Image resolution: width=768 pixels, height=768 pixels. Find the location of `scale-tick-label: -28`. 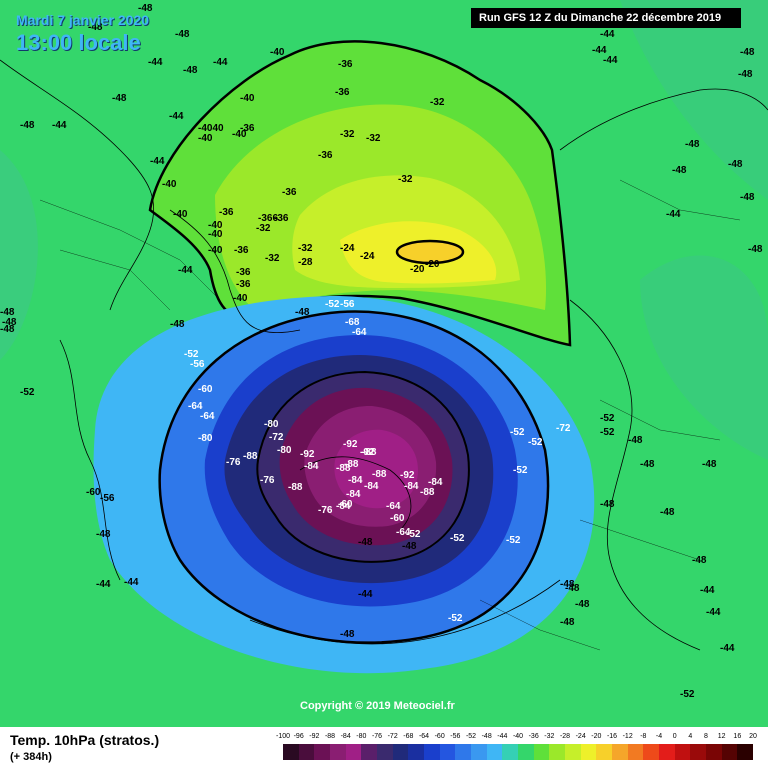

scale-tick-label: -28 is located at coordinates (565, 736).